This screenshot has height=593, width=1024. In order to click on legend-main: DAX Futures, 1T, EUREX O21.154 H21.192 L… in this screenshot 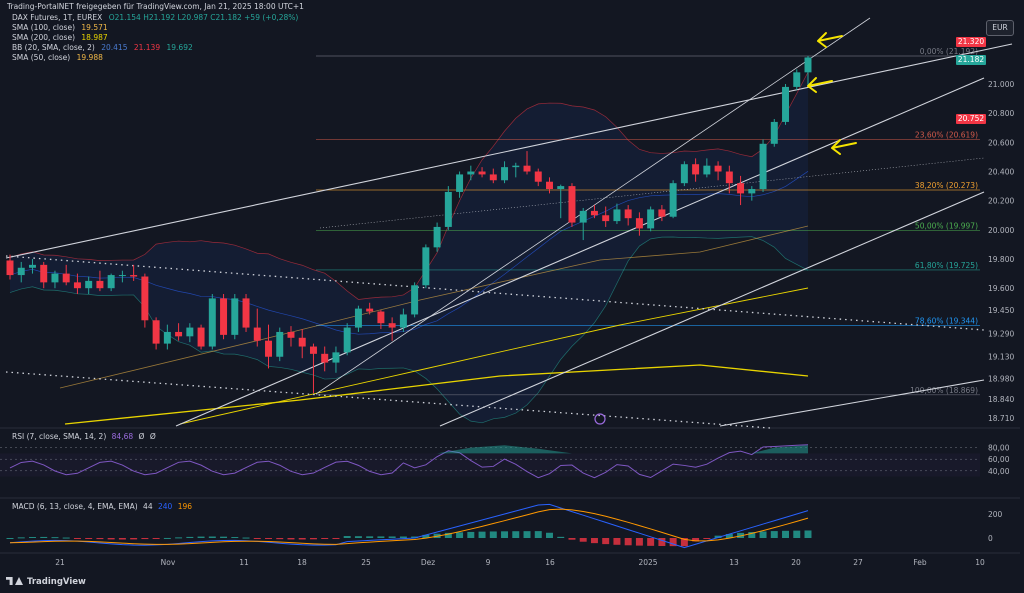, I will do `click(155, 17)`.